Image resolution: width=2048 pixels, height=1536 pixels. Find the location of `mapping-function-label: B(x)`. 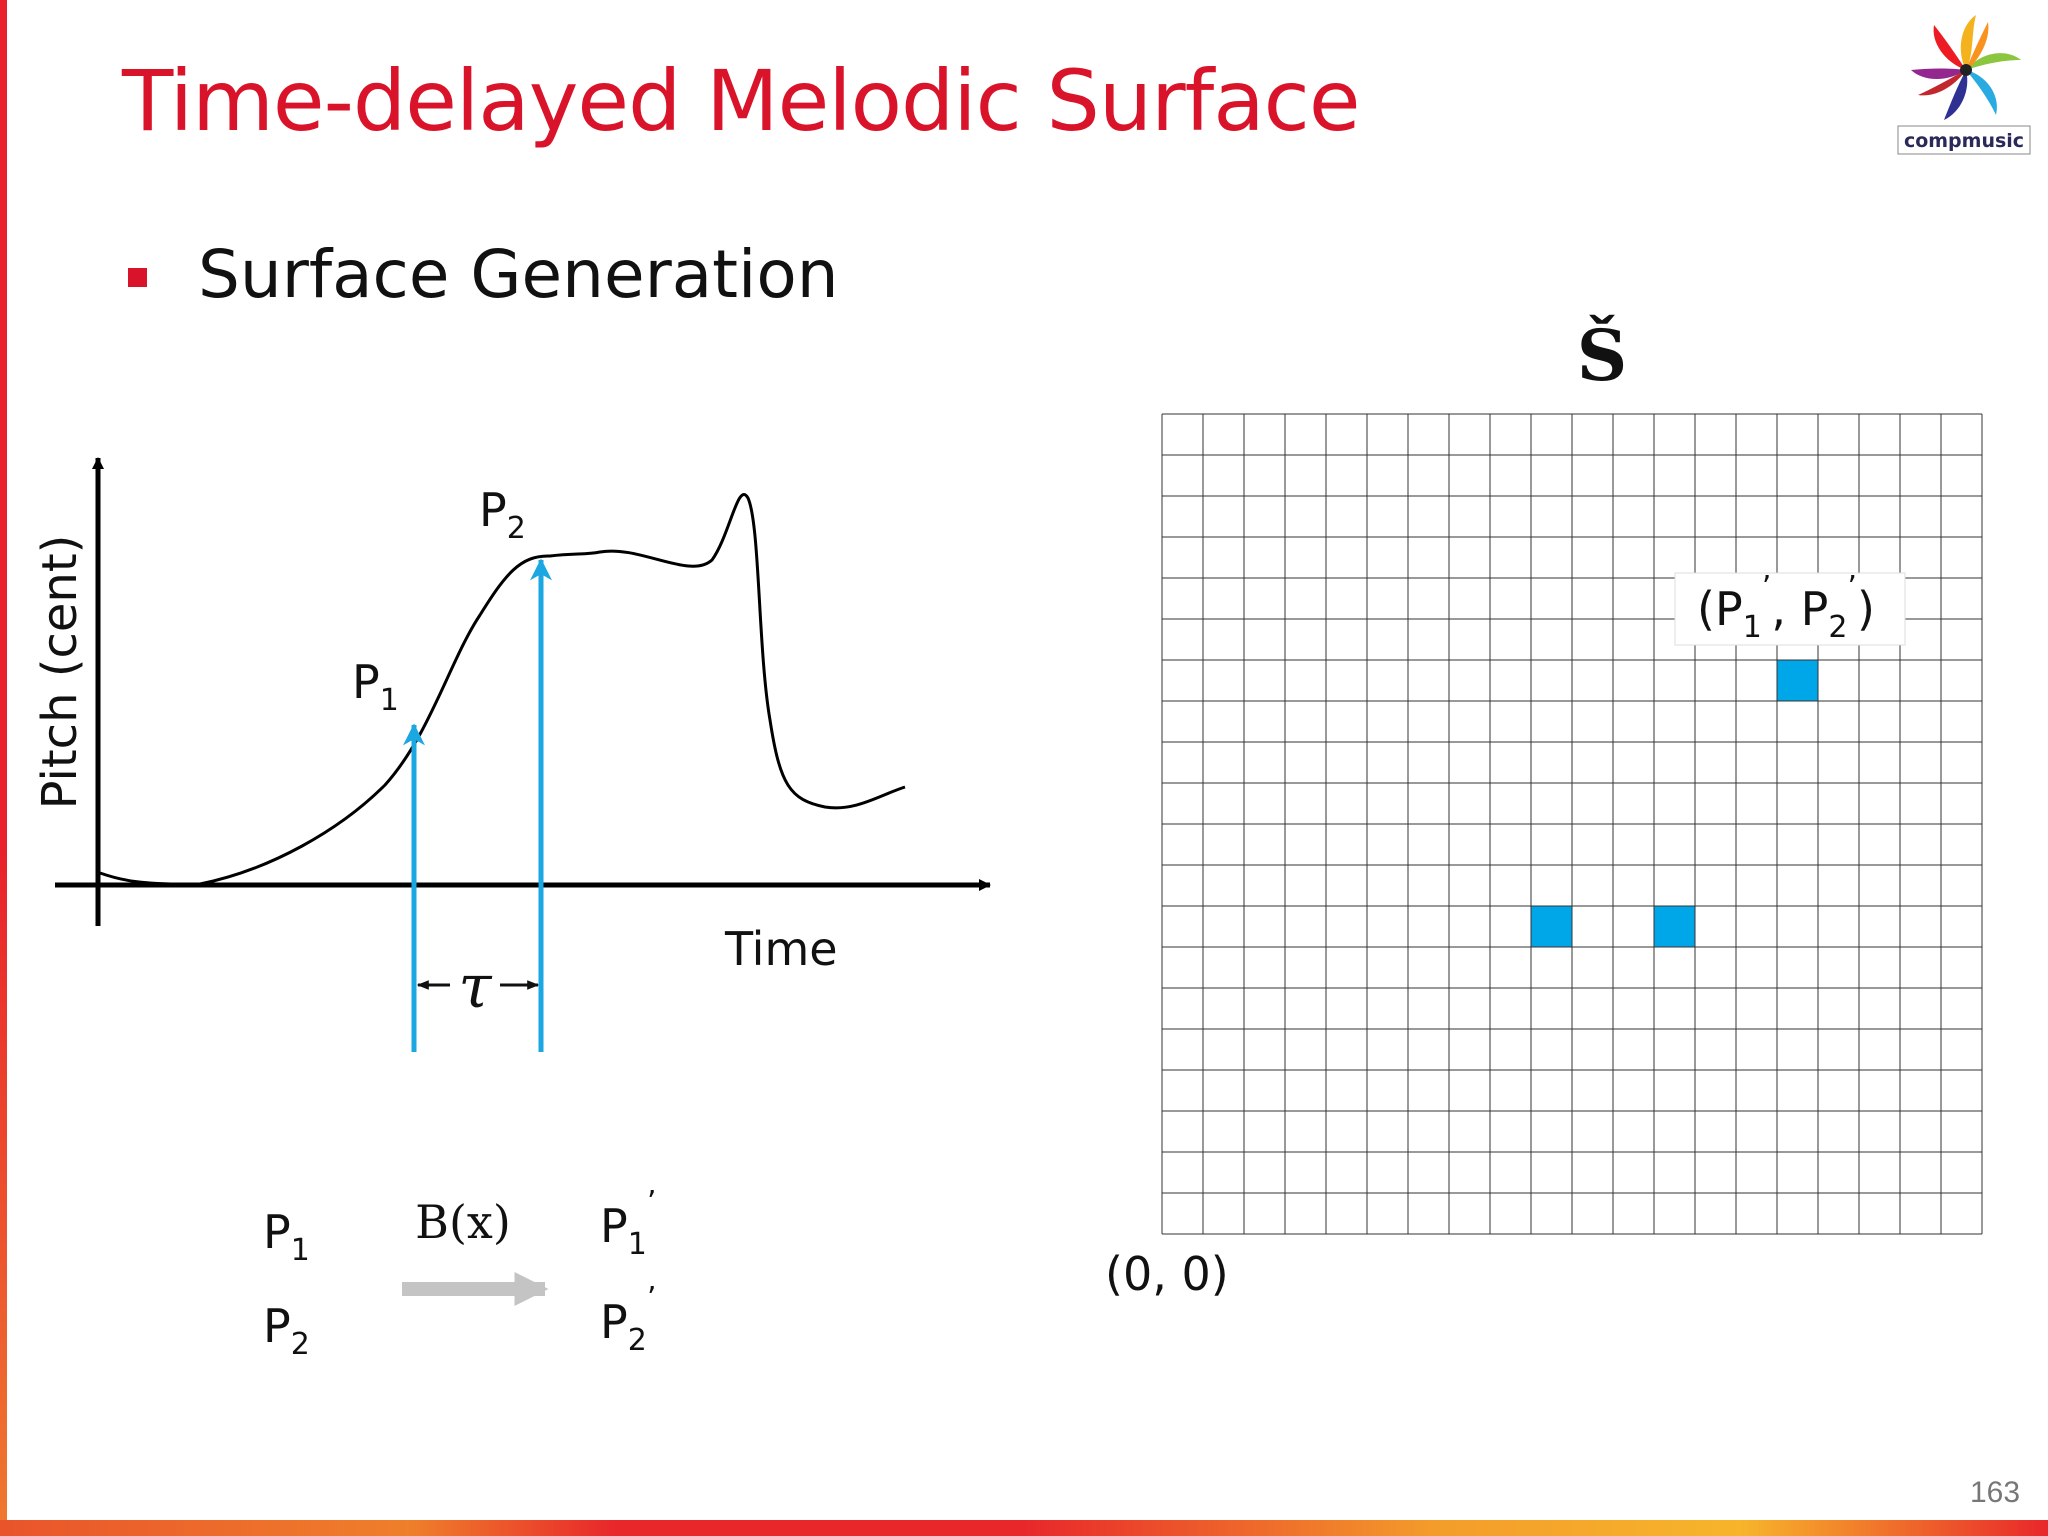

mapping-function-label: B(x) is located at coordinates (463, 1222).